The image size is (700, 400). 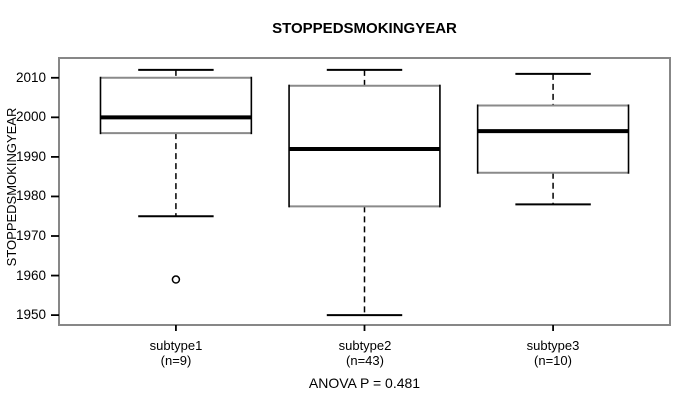 What do you see at coordinates (364, 383) in the screenshot?
I see `anova-annotation: ANOVA P = 0.481` at bounding box center [364, 383].